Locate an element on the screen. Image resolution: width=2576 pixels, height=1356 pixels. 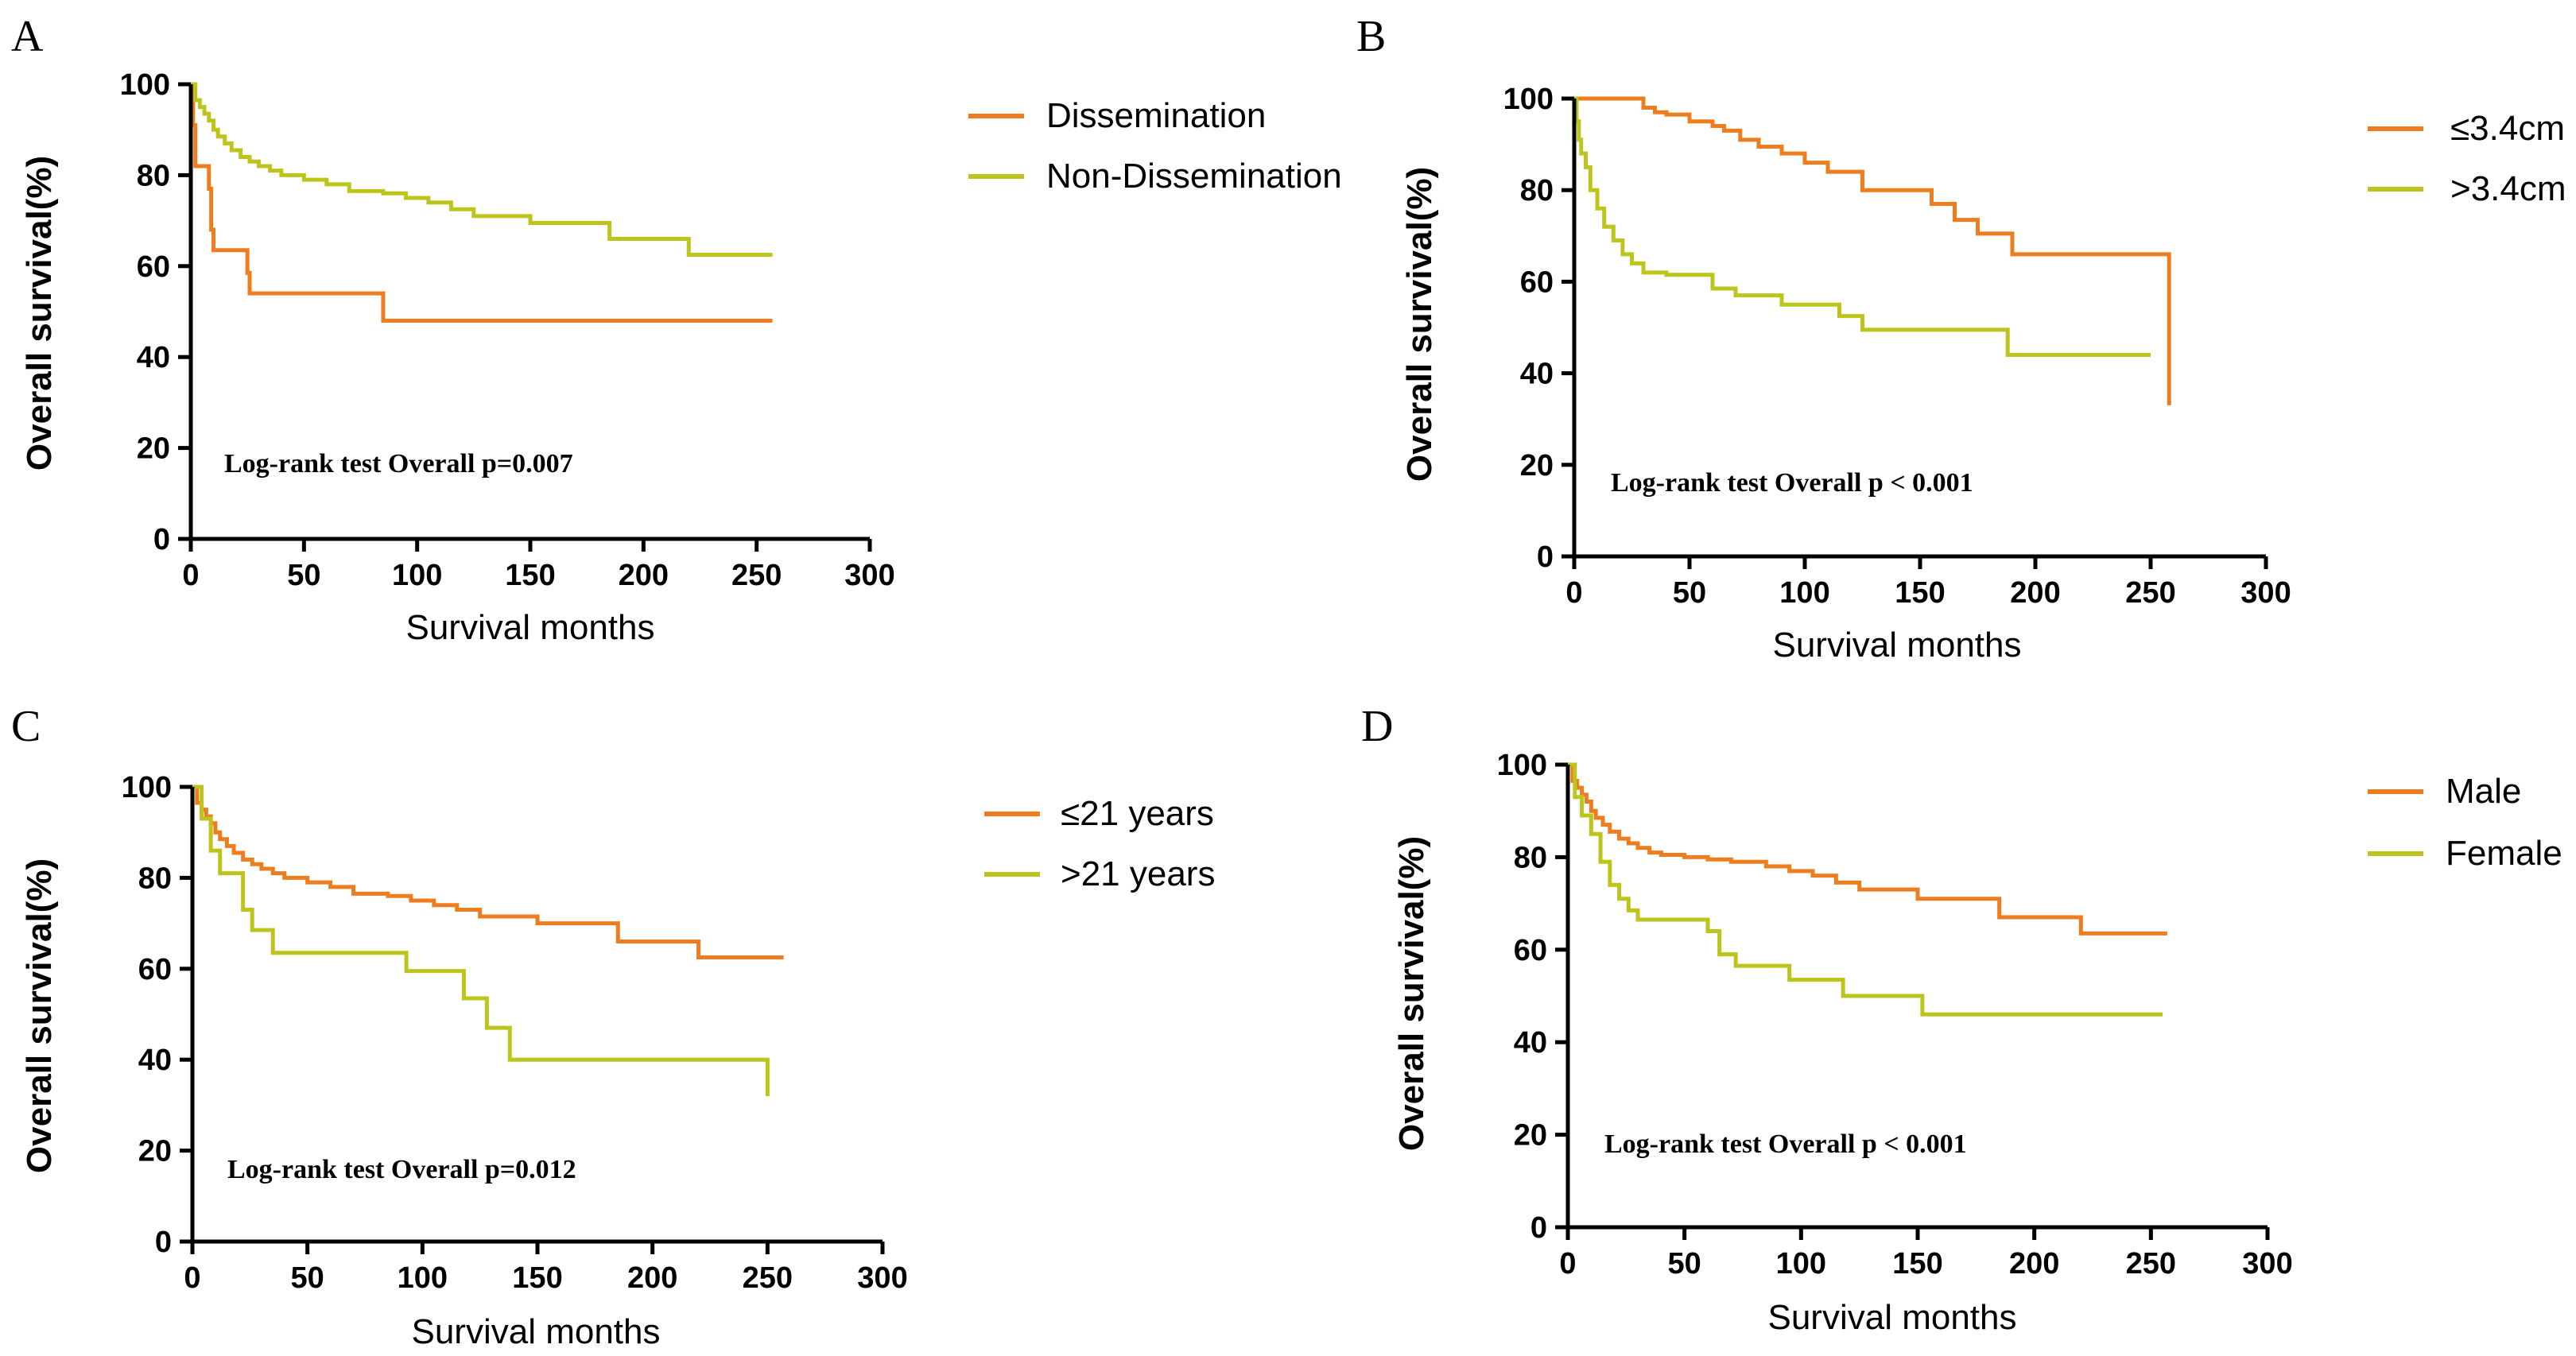
legend: Male Female is located at coordinates (2465, 822).